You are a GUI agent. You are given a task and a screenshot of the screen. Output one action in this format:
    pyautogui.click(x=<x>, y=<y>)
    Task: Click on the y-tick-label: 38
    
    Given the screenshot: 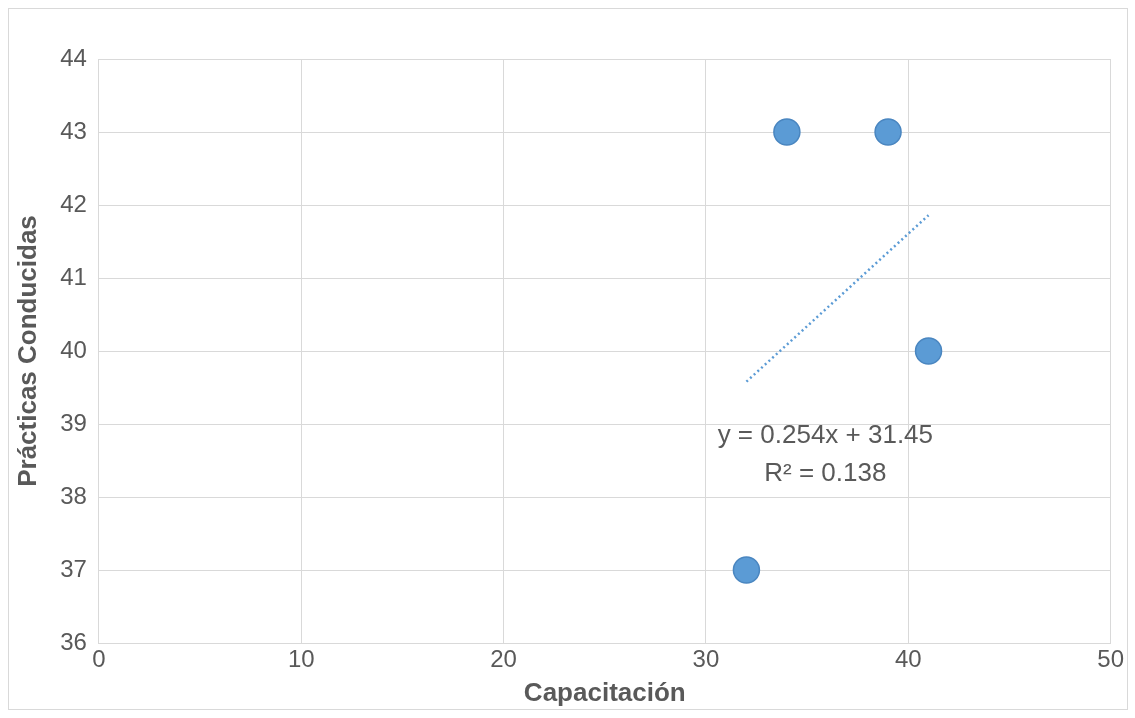 What is the action you would take?
    pyautogui.click(x=73, y=495)
    